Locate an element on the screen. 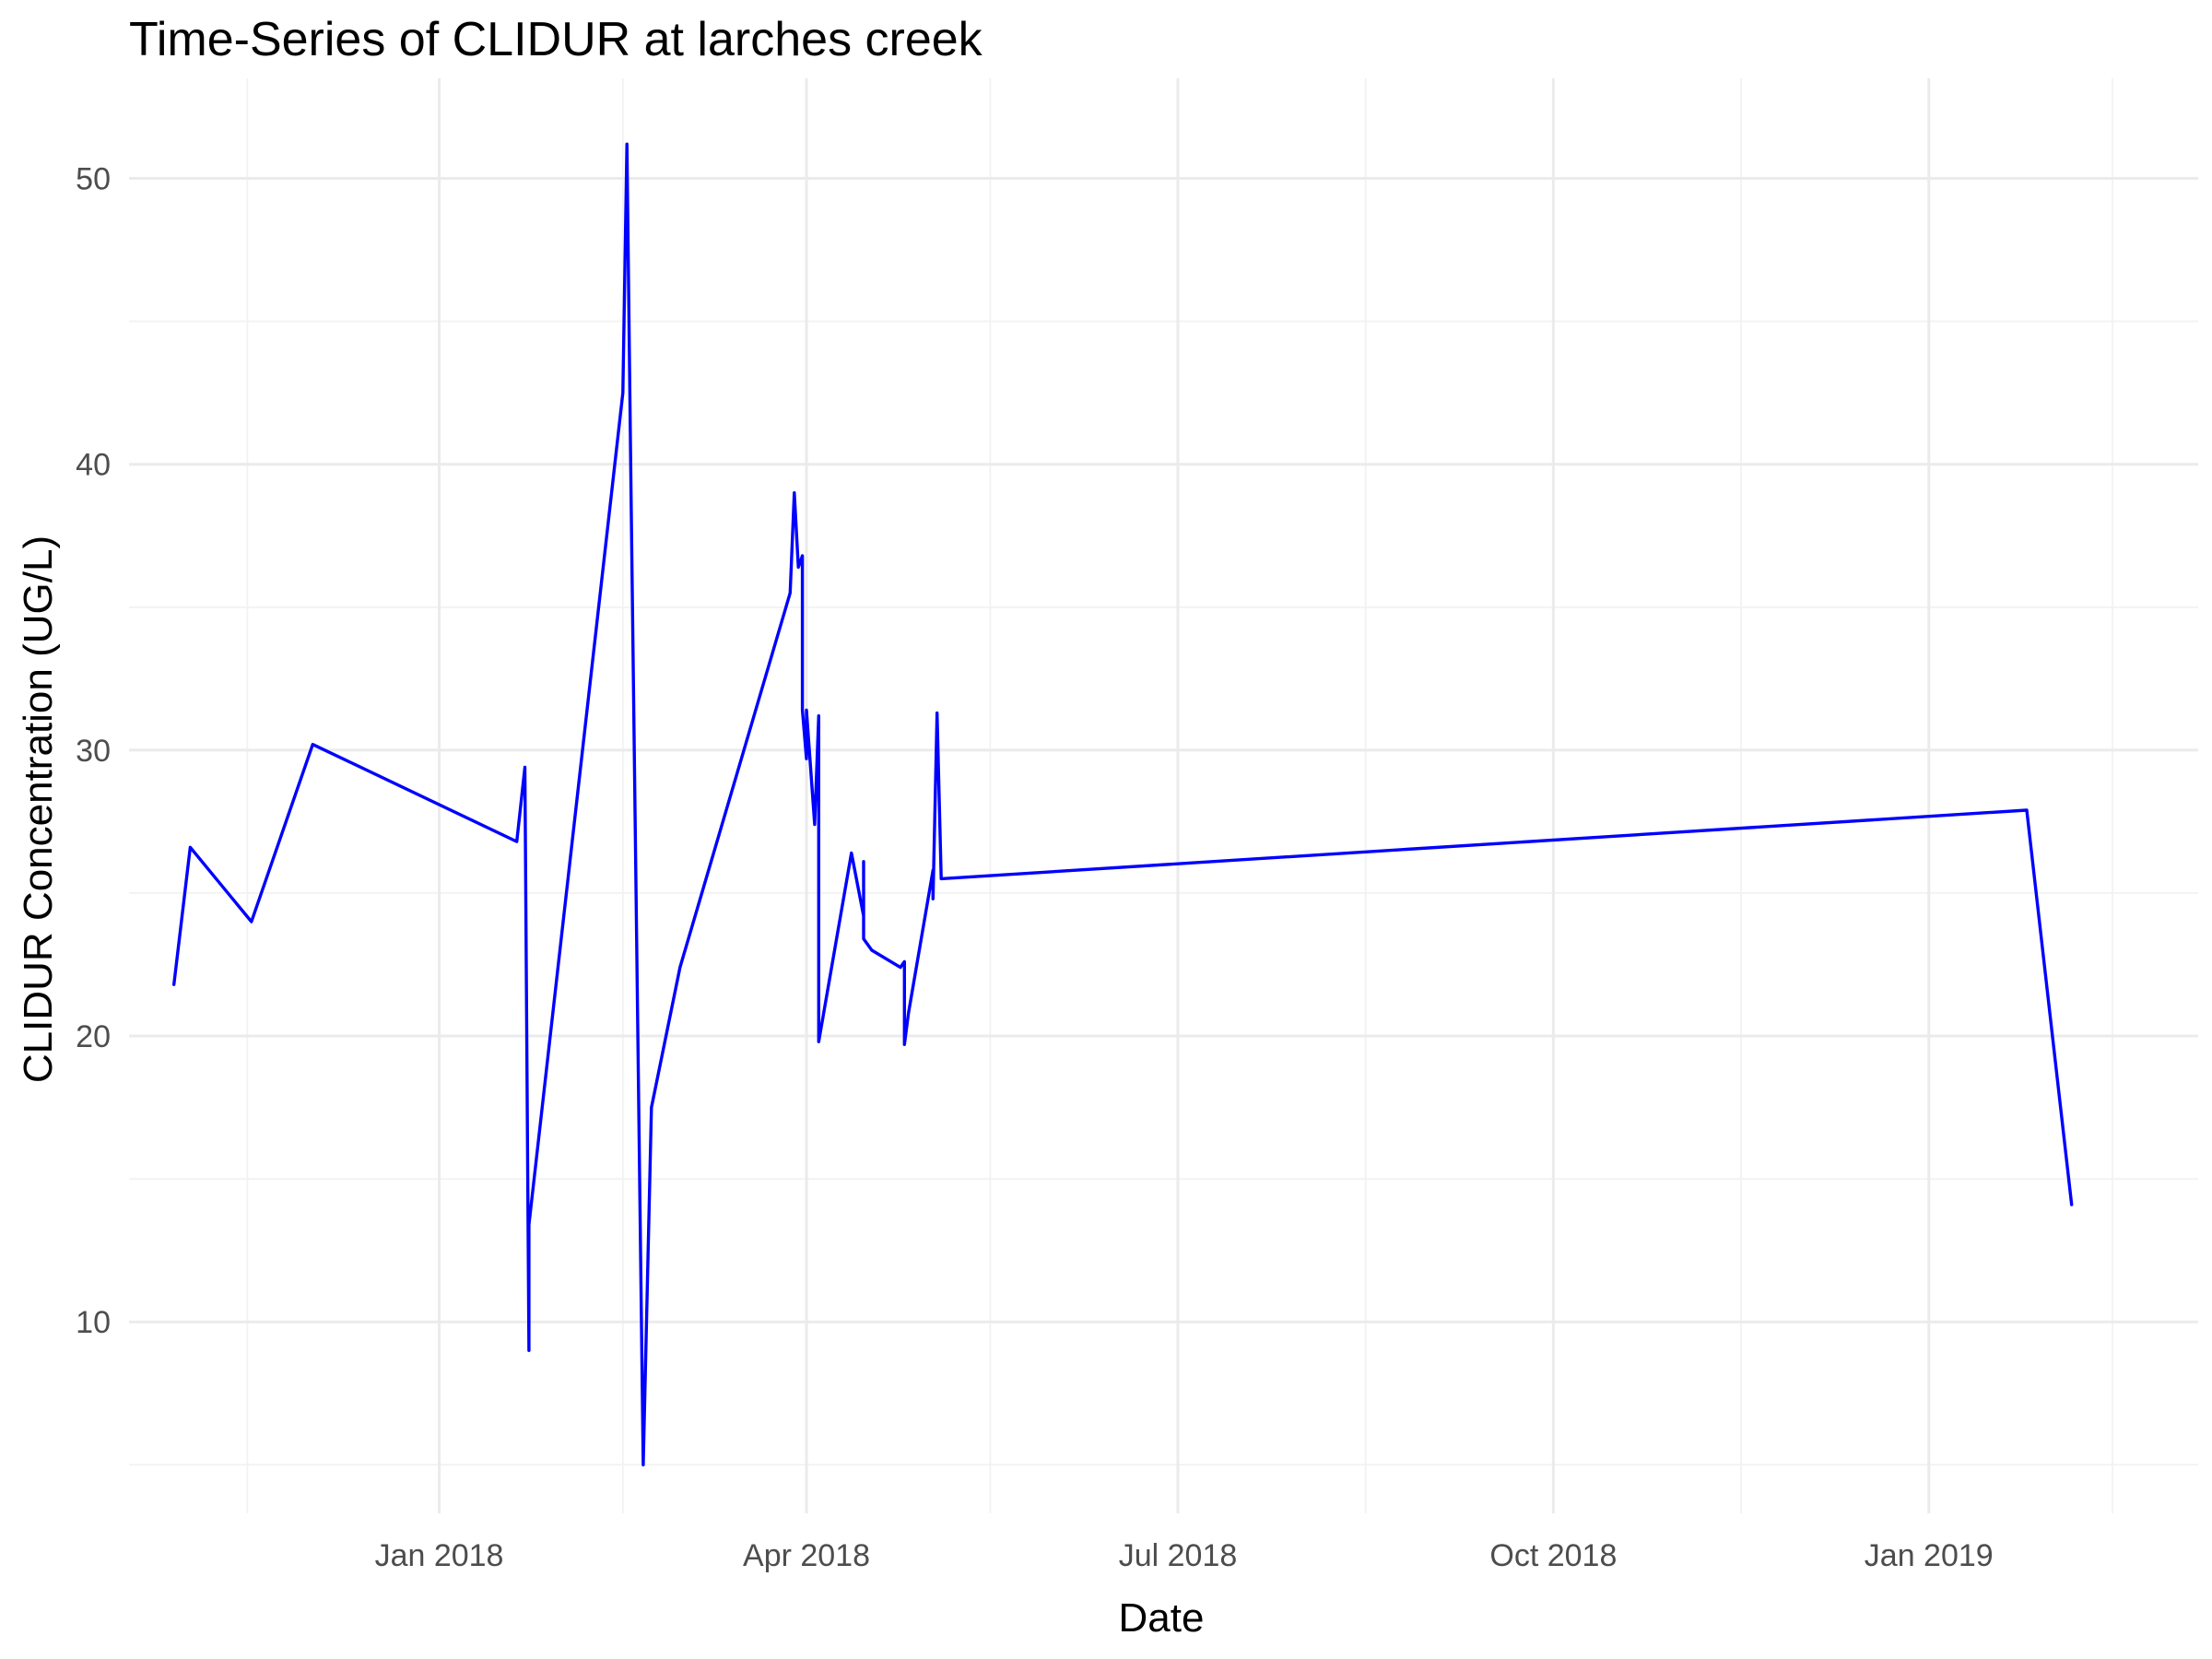  x-tick-label: Jan 2018 is located at coordinates (439, 1555).